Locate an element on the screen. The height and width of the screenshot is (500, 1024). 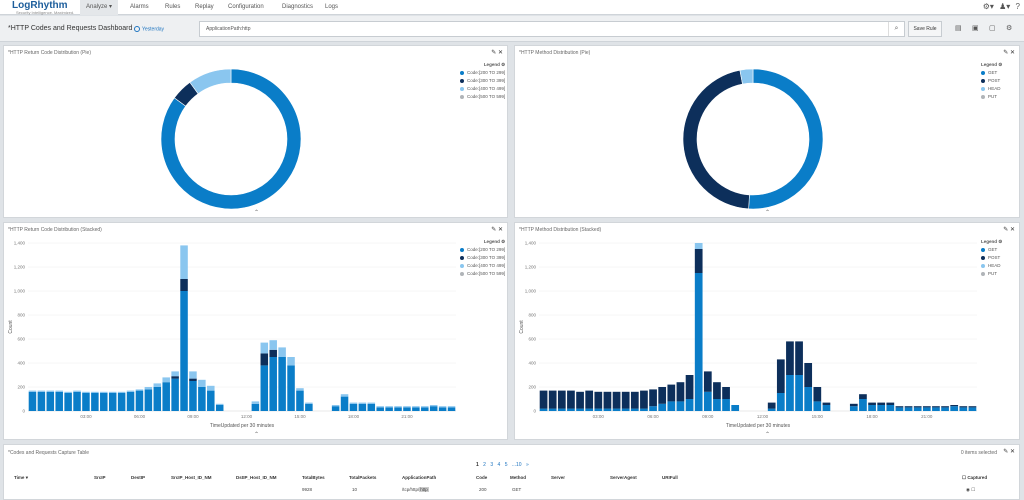
help-icon: ? is located at coordinates (1017, 6).